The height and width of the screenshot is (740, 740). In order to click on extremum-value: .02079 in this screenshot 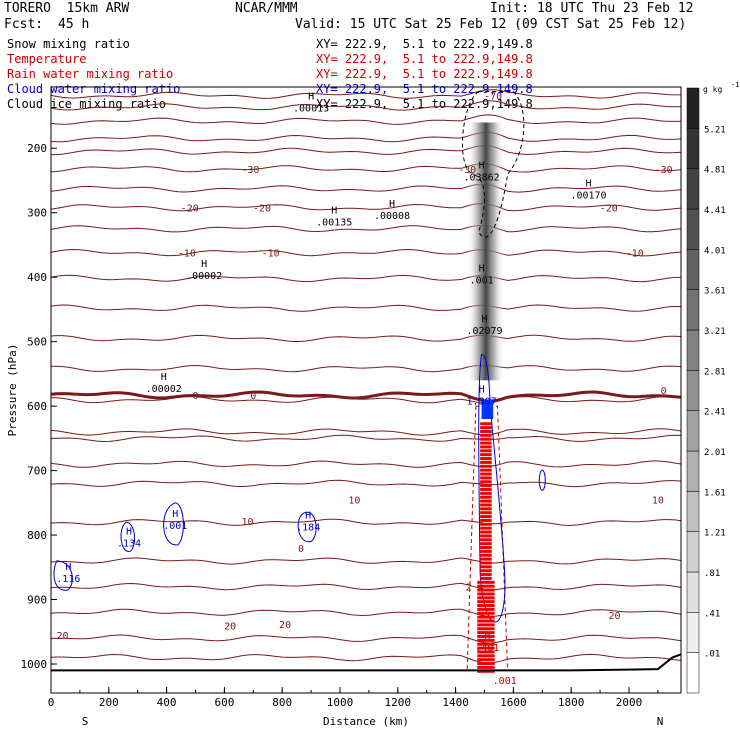, I will do `click(484, 331)`.